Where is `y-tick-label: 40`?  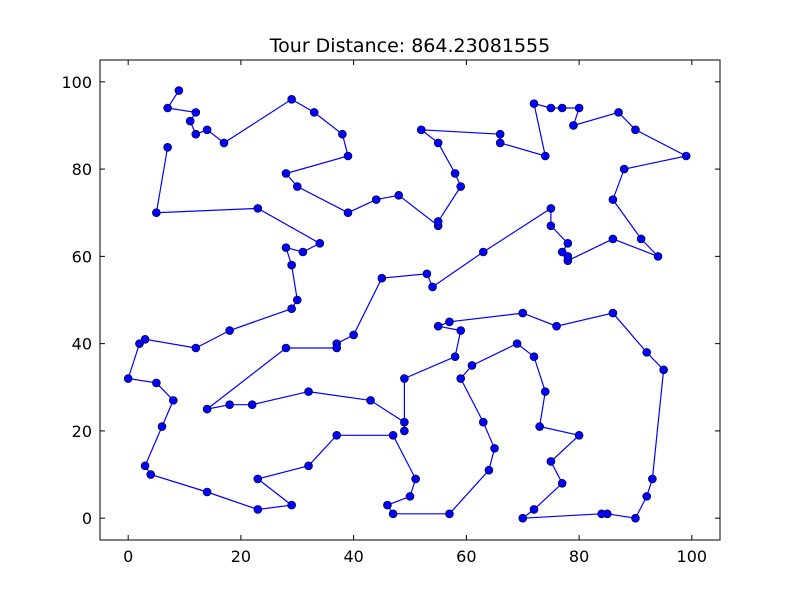
y-tick-label: 40 is located at coordinates (82, 344).